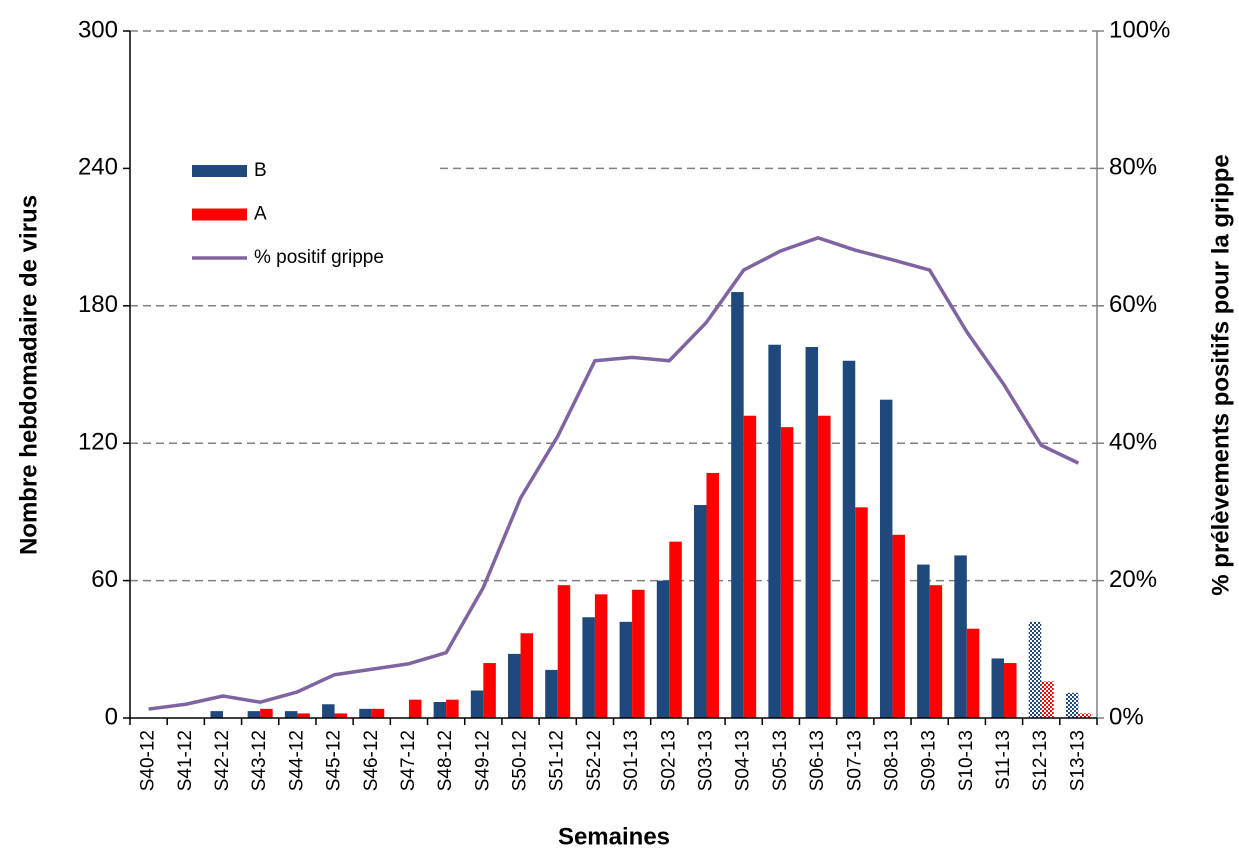 The width and height of the screenshot is (1239, 850). What do you see at coordinates (929, 760) in the screenshot?
I see `x-tick-label: S09-13` at bounding box center [929, 760].